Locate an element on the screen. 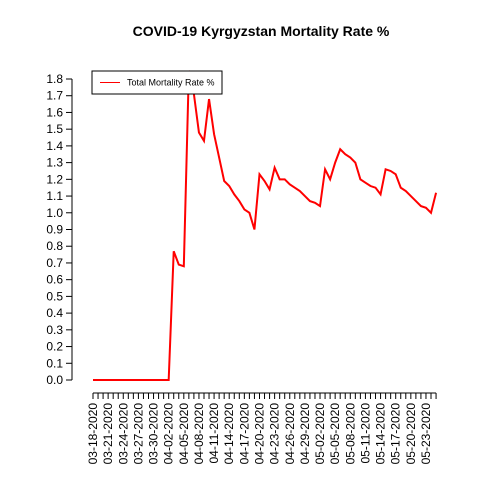 This screenshot has width=480, height=480. y-tick-label: 0.9 is located at coordinates (54, 230).